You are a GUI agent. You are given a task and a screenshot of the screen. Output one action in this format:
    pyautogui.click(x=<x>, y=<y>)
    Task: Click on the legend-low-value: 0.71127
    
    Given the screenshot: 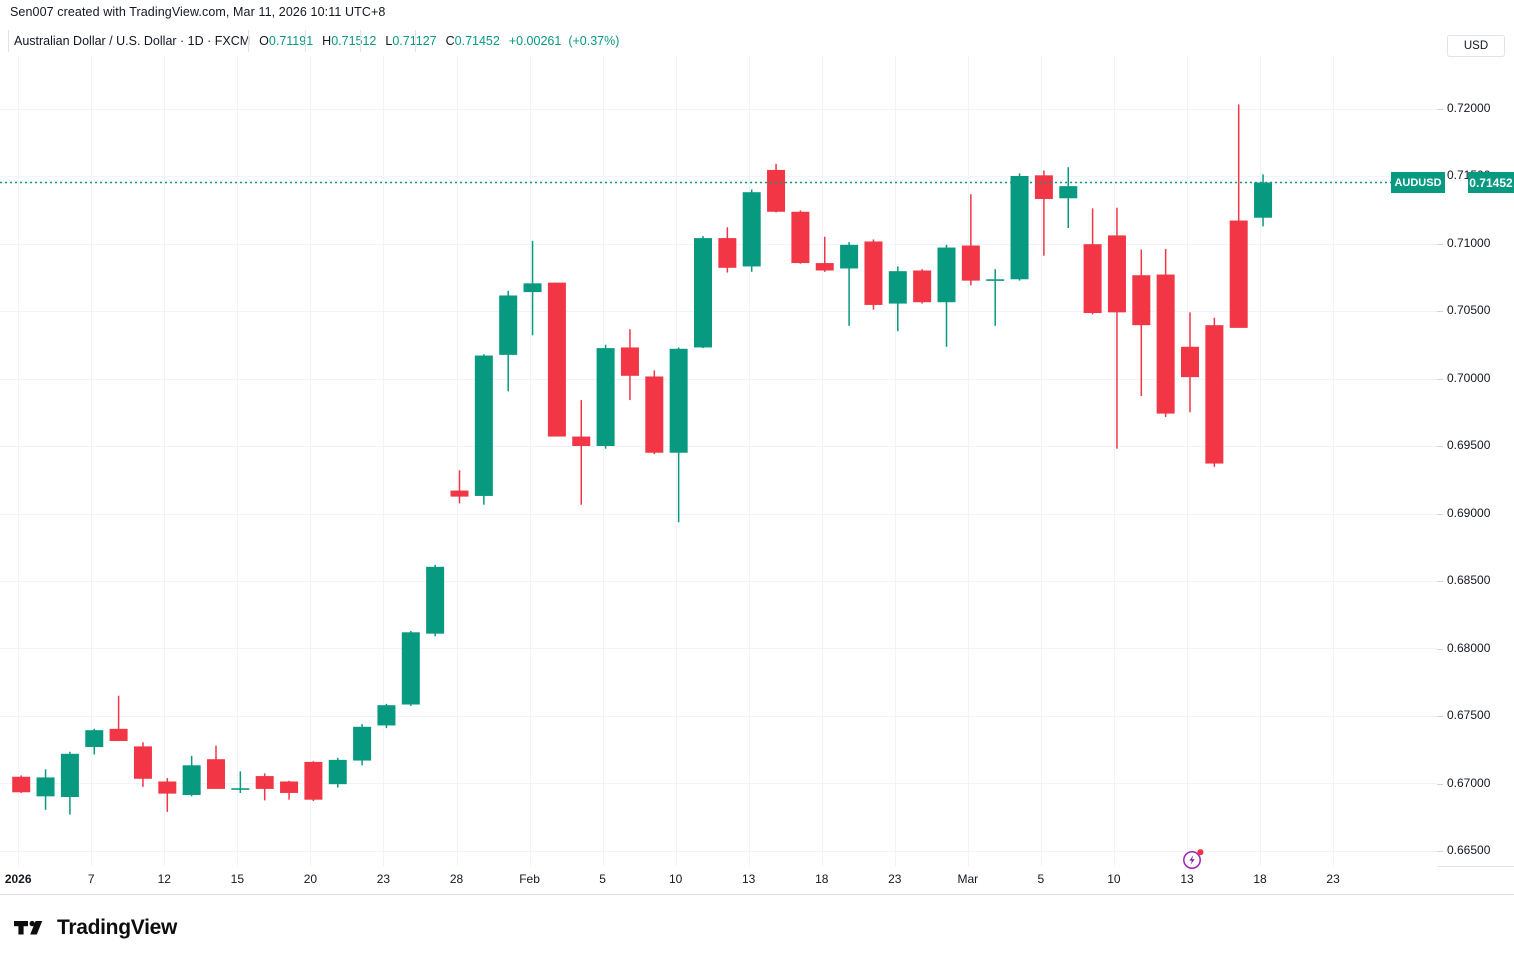 What is the action you would take?
    pyautogui.click(x=414, y=41)
    